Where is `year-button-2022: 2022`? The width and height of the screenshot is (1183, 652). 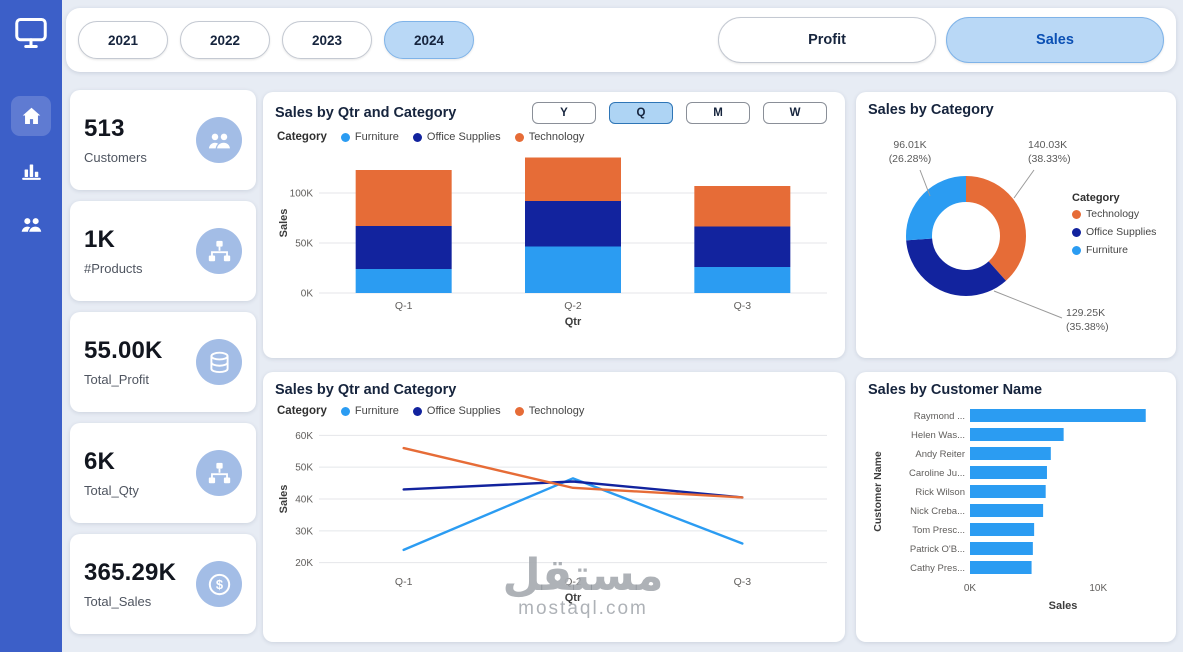 year-button-2022: 2022 is located at coordinates (225, 40).